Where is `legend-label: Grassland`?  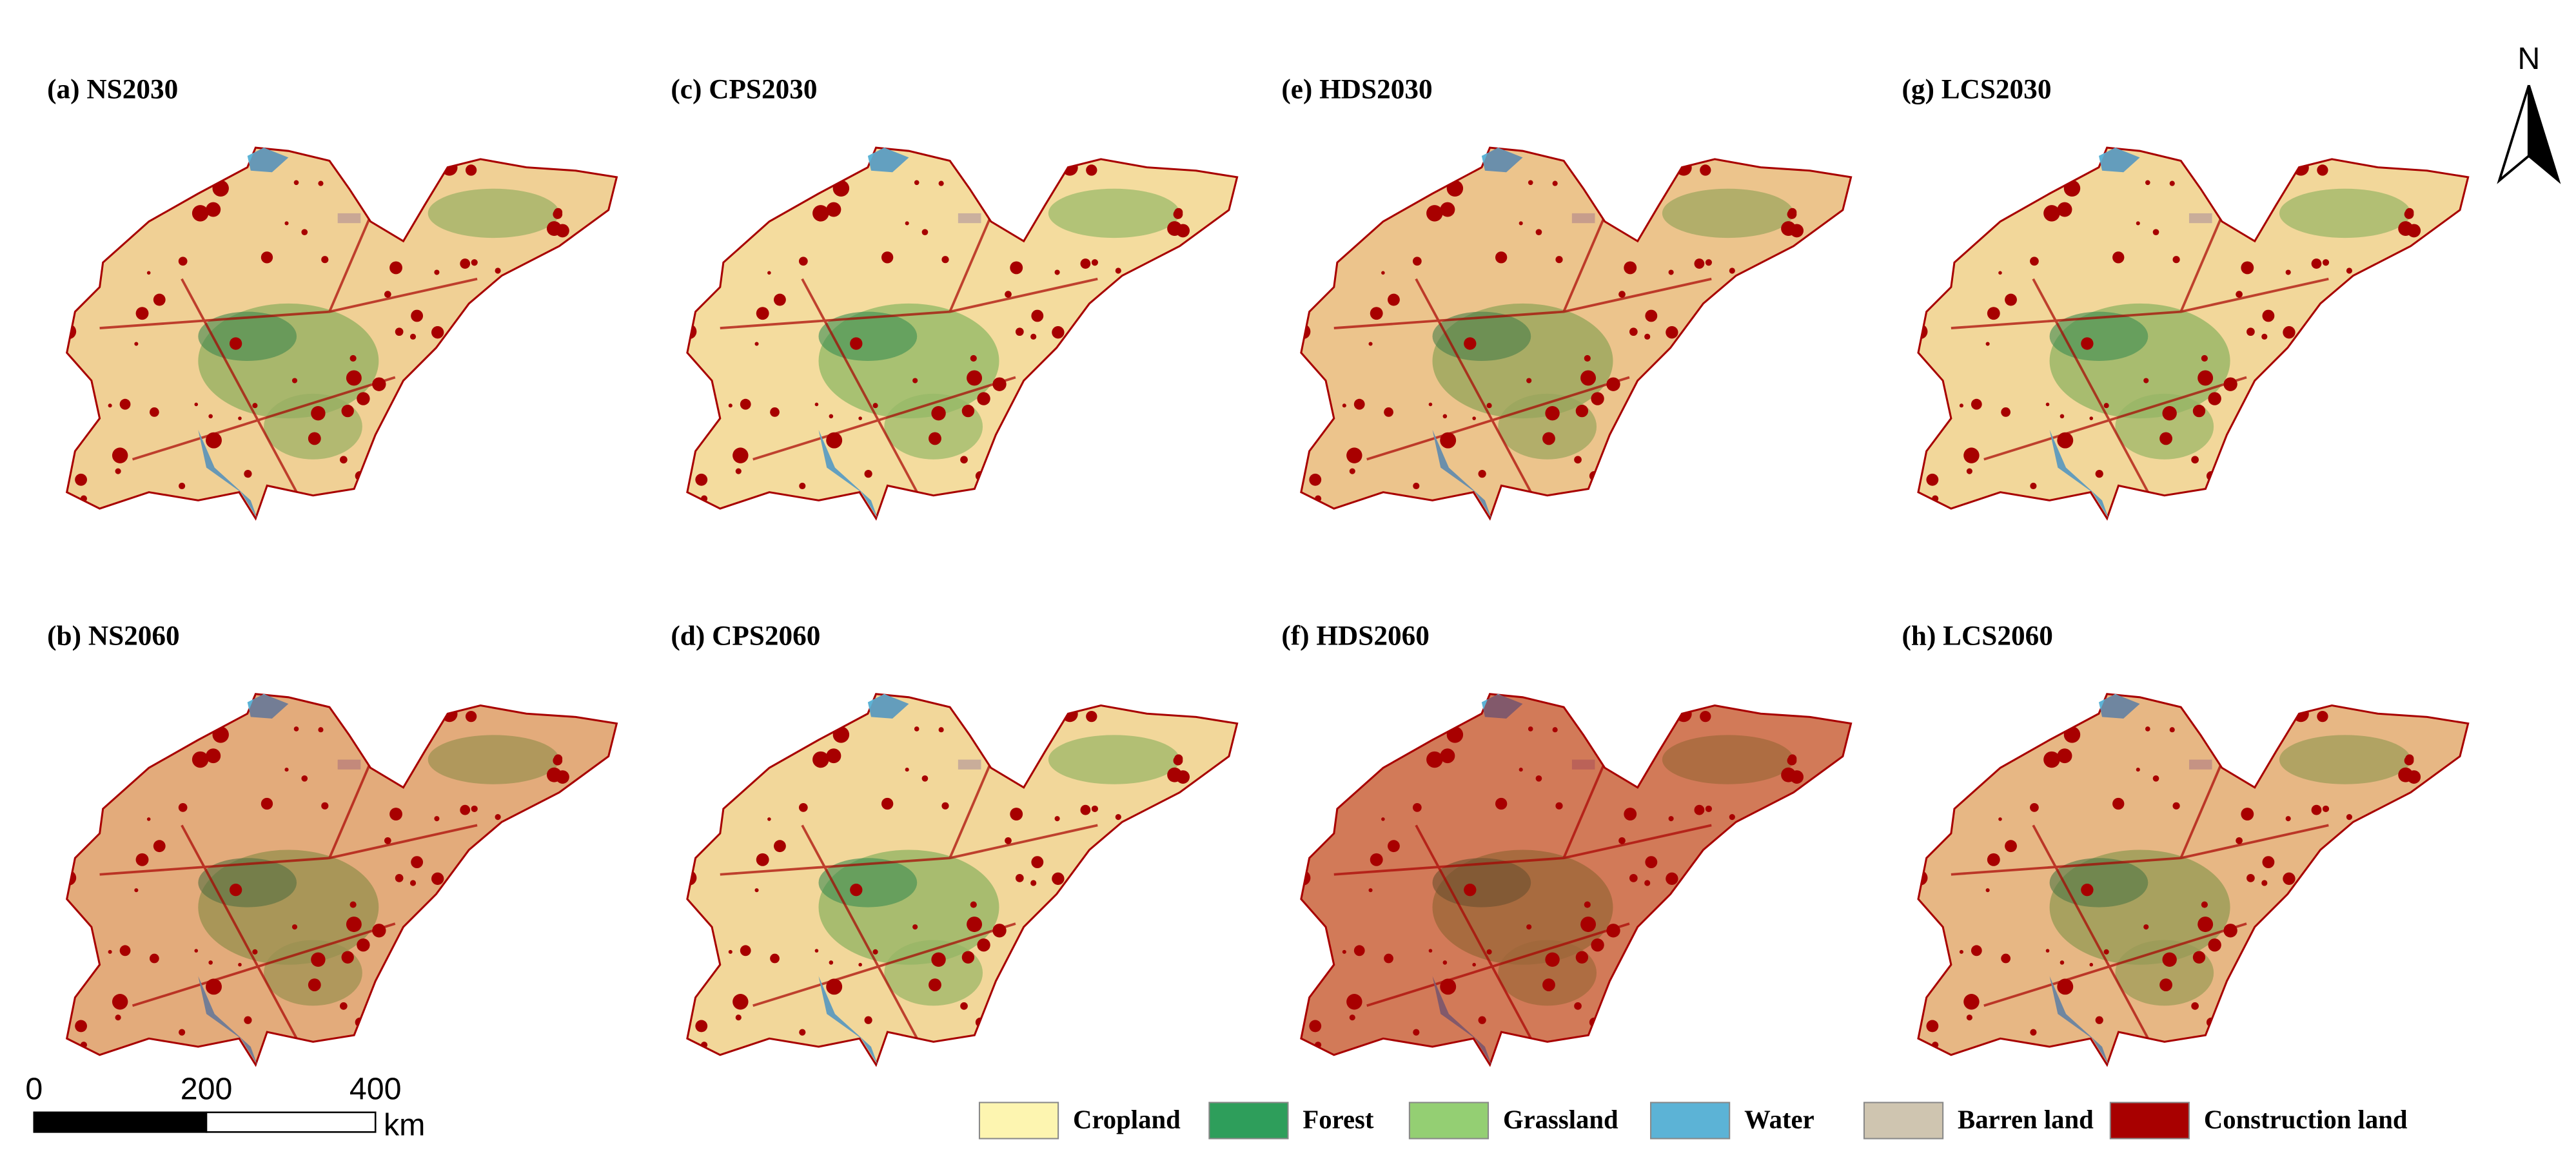
legend-label: Grassland is located at coordinates (1560, 1119).